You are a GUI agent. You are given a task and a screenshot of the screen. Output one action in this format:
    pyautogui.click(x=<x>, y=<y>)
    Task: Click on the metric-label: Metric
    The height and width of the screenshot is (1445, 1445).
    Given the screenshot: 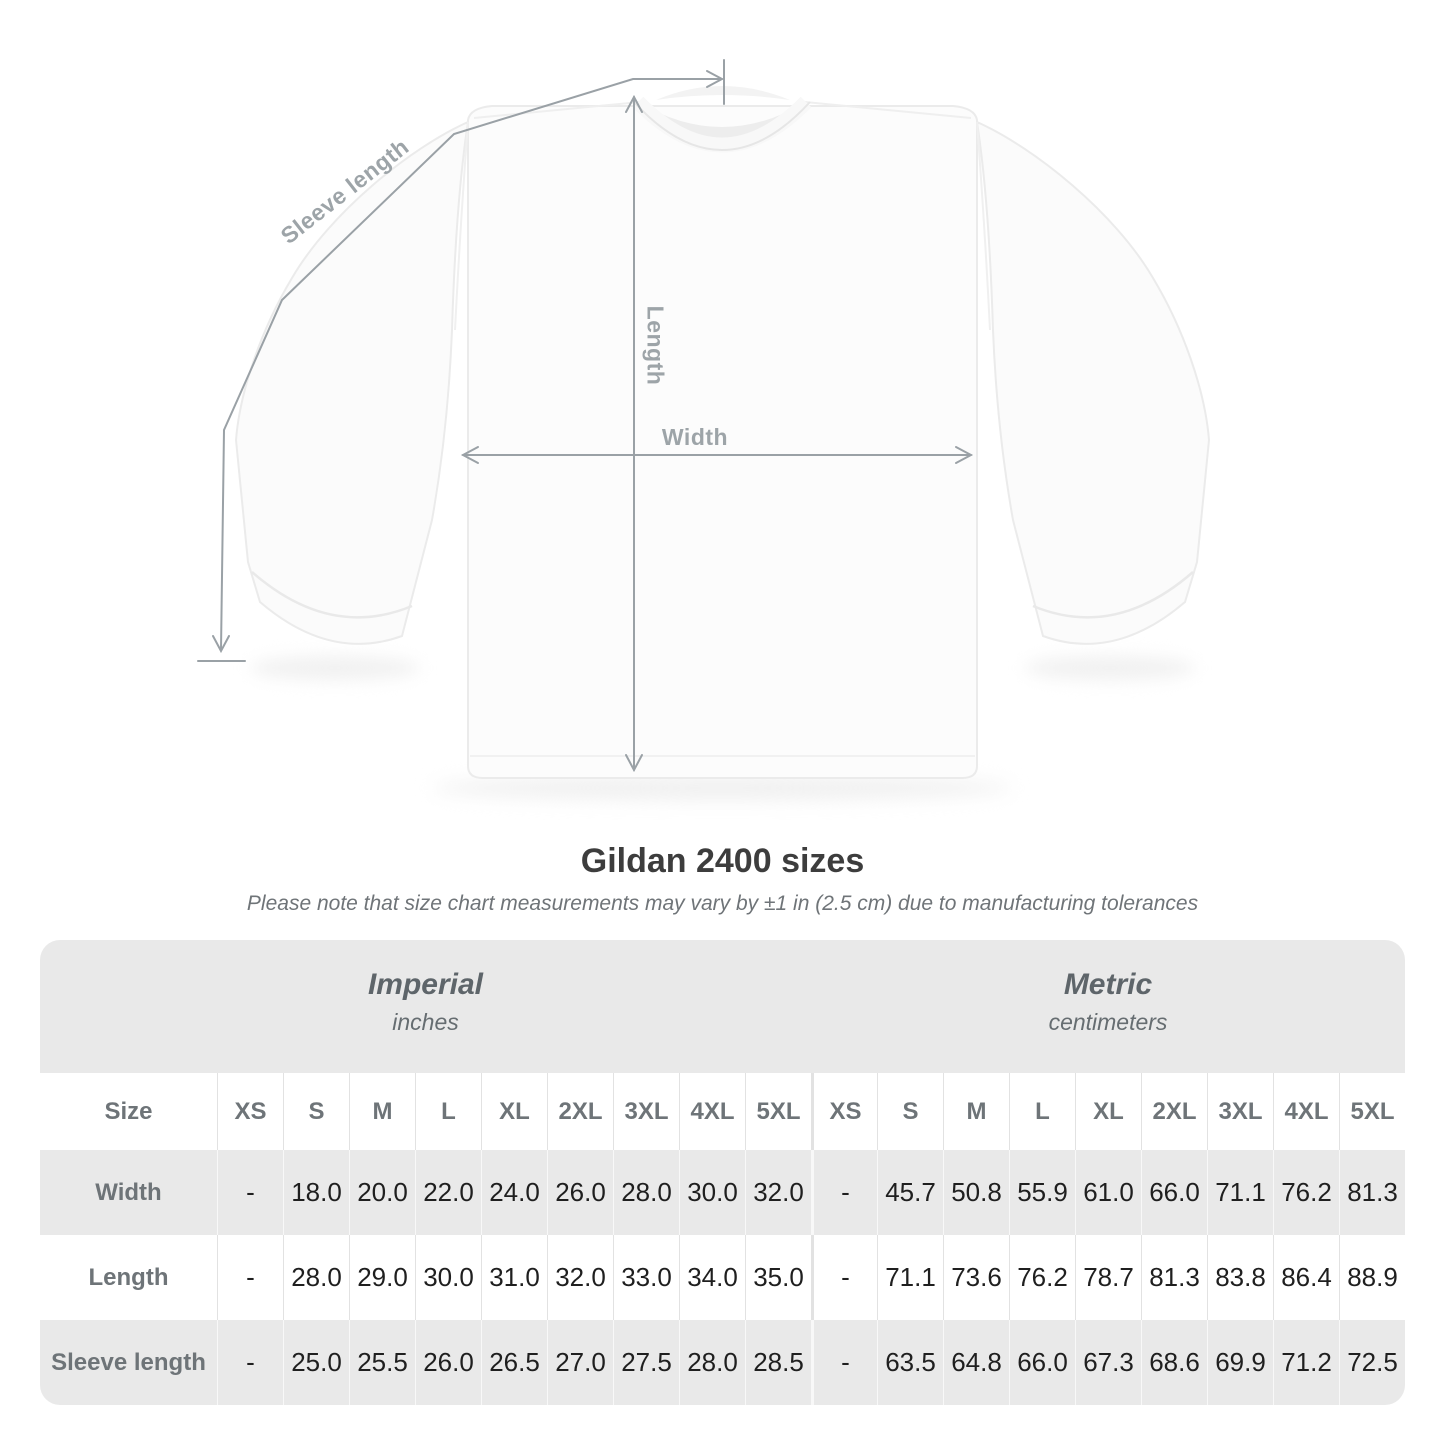 What is the action you would take?
    pyautogui.click(x=1108, y=984)
    